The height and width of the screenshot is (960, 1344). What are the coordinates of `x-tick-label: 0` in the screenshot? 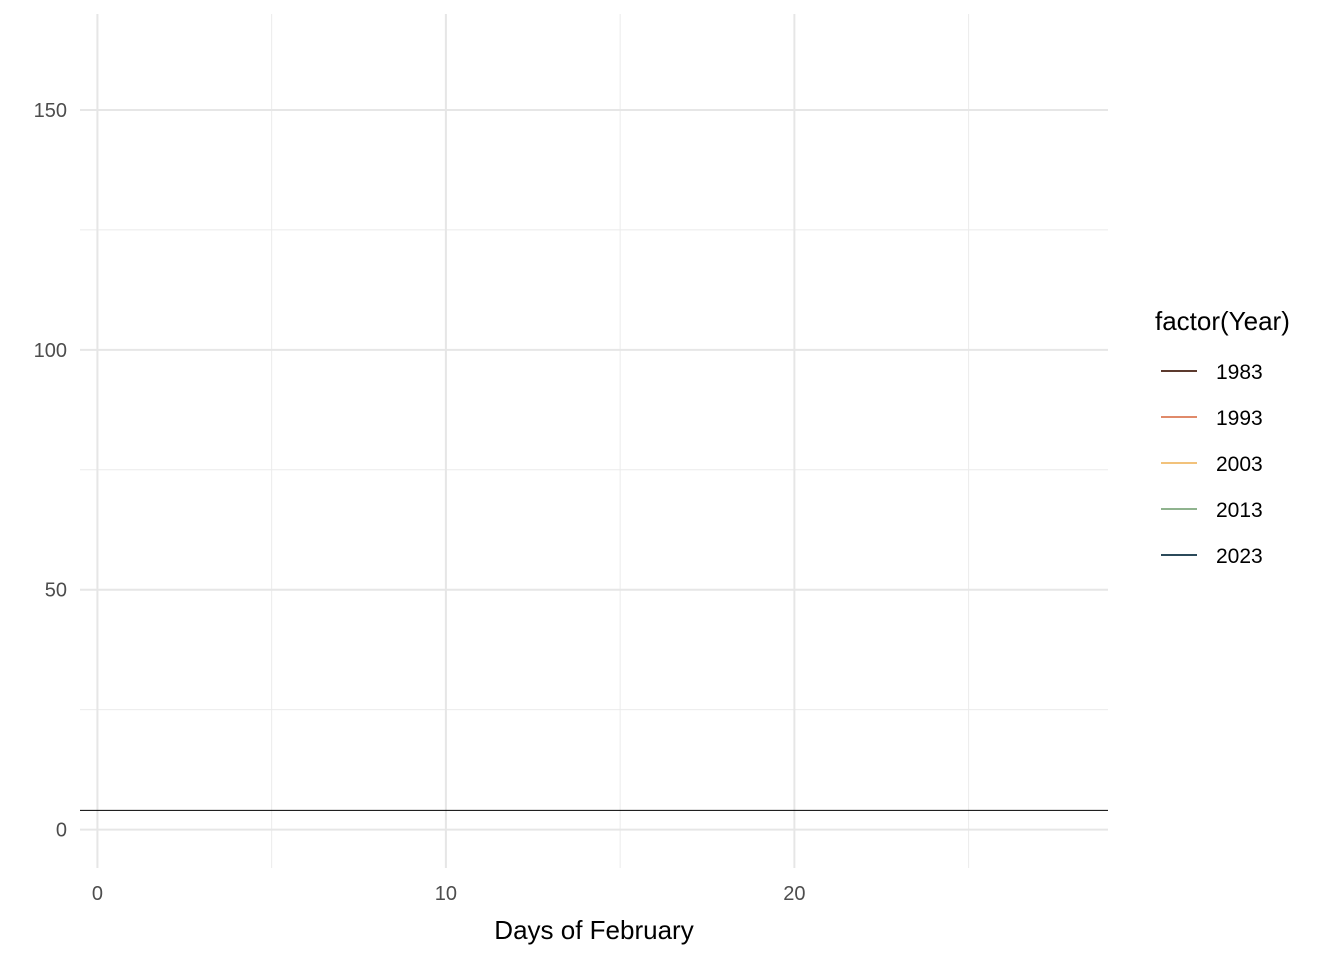 It's located at (97, 894).